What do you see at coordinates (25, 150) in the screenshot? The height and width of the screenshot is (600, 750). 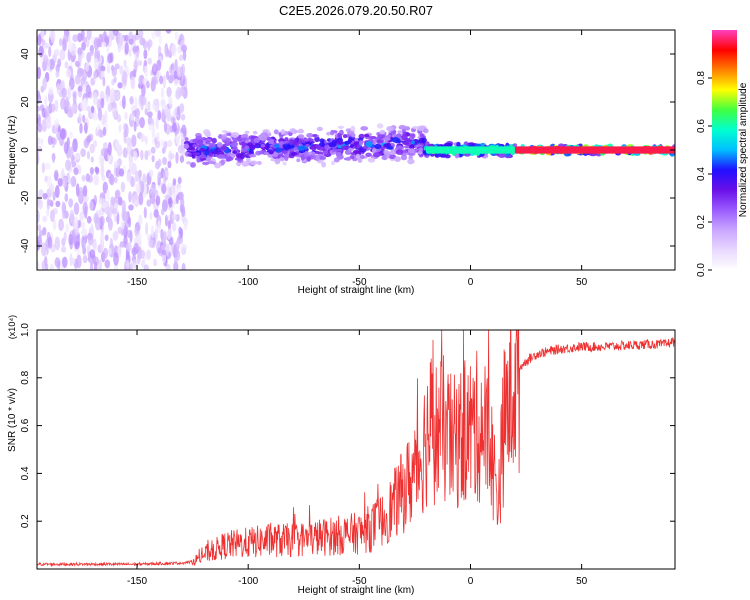 I see `spectrogram-y-tick-label: 0` at bounding box center [25, 150].